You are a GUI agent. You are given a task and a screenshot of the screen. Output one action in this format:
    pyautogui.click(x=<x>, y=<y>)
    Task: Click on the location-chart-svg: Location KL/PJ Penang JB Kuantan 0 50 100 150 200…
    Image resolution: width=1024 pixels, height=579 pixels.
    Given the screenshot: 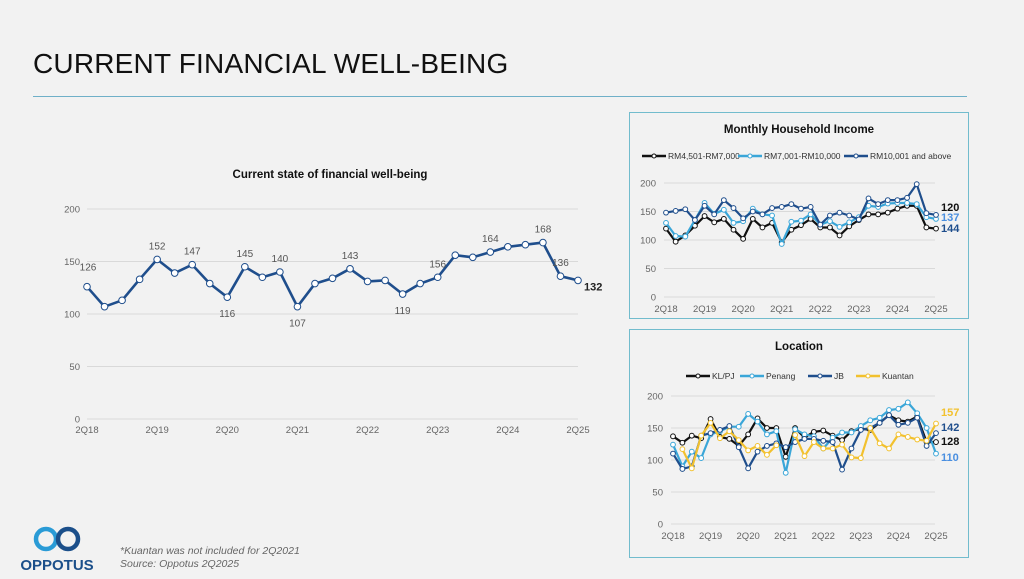 What is the action you would take?
    pyautogui.click(x=803, y=441)
    